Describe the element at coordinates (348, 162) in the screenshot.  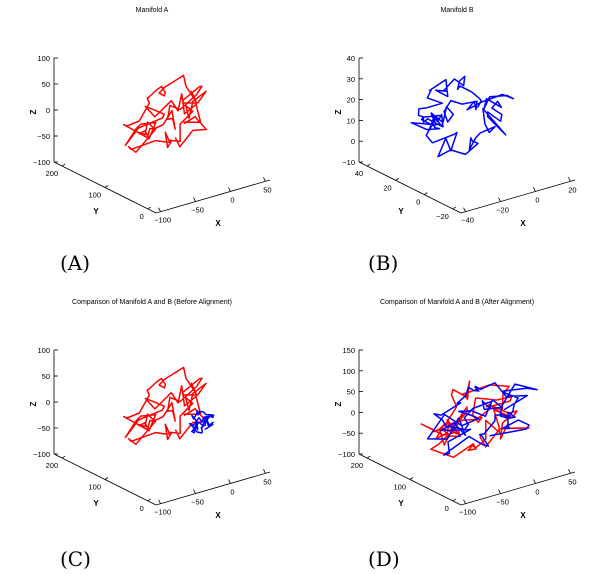
I see `z-tick-label: −10` at that location.